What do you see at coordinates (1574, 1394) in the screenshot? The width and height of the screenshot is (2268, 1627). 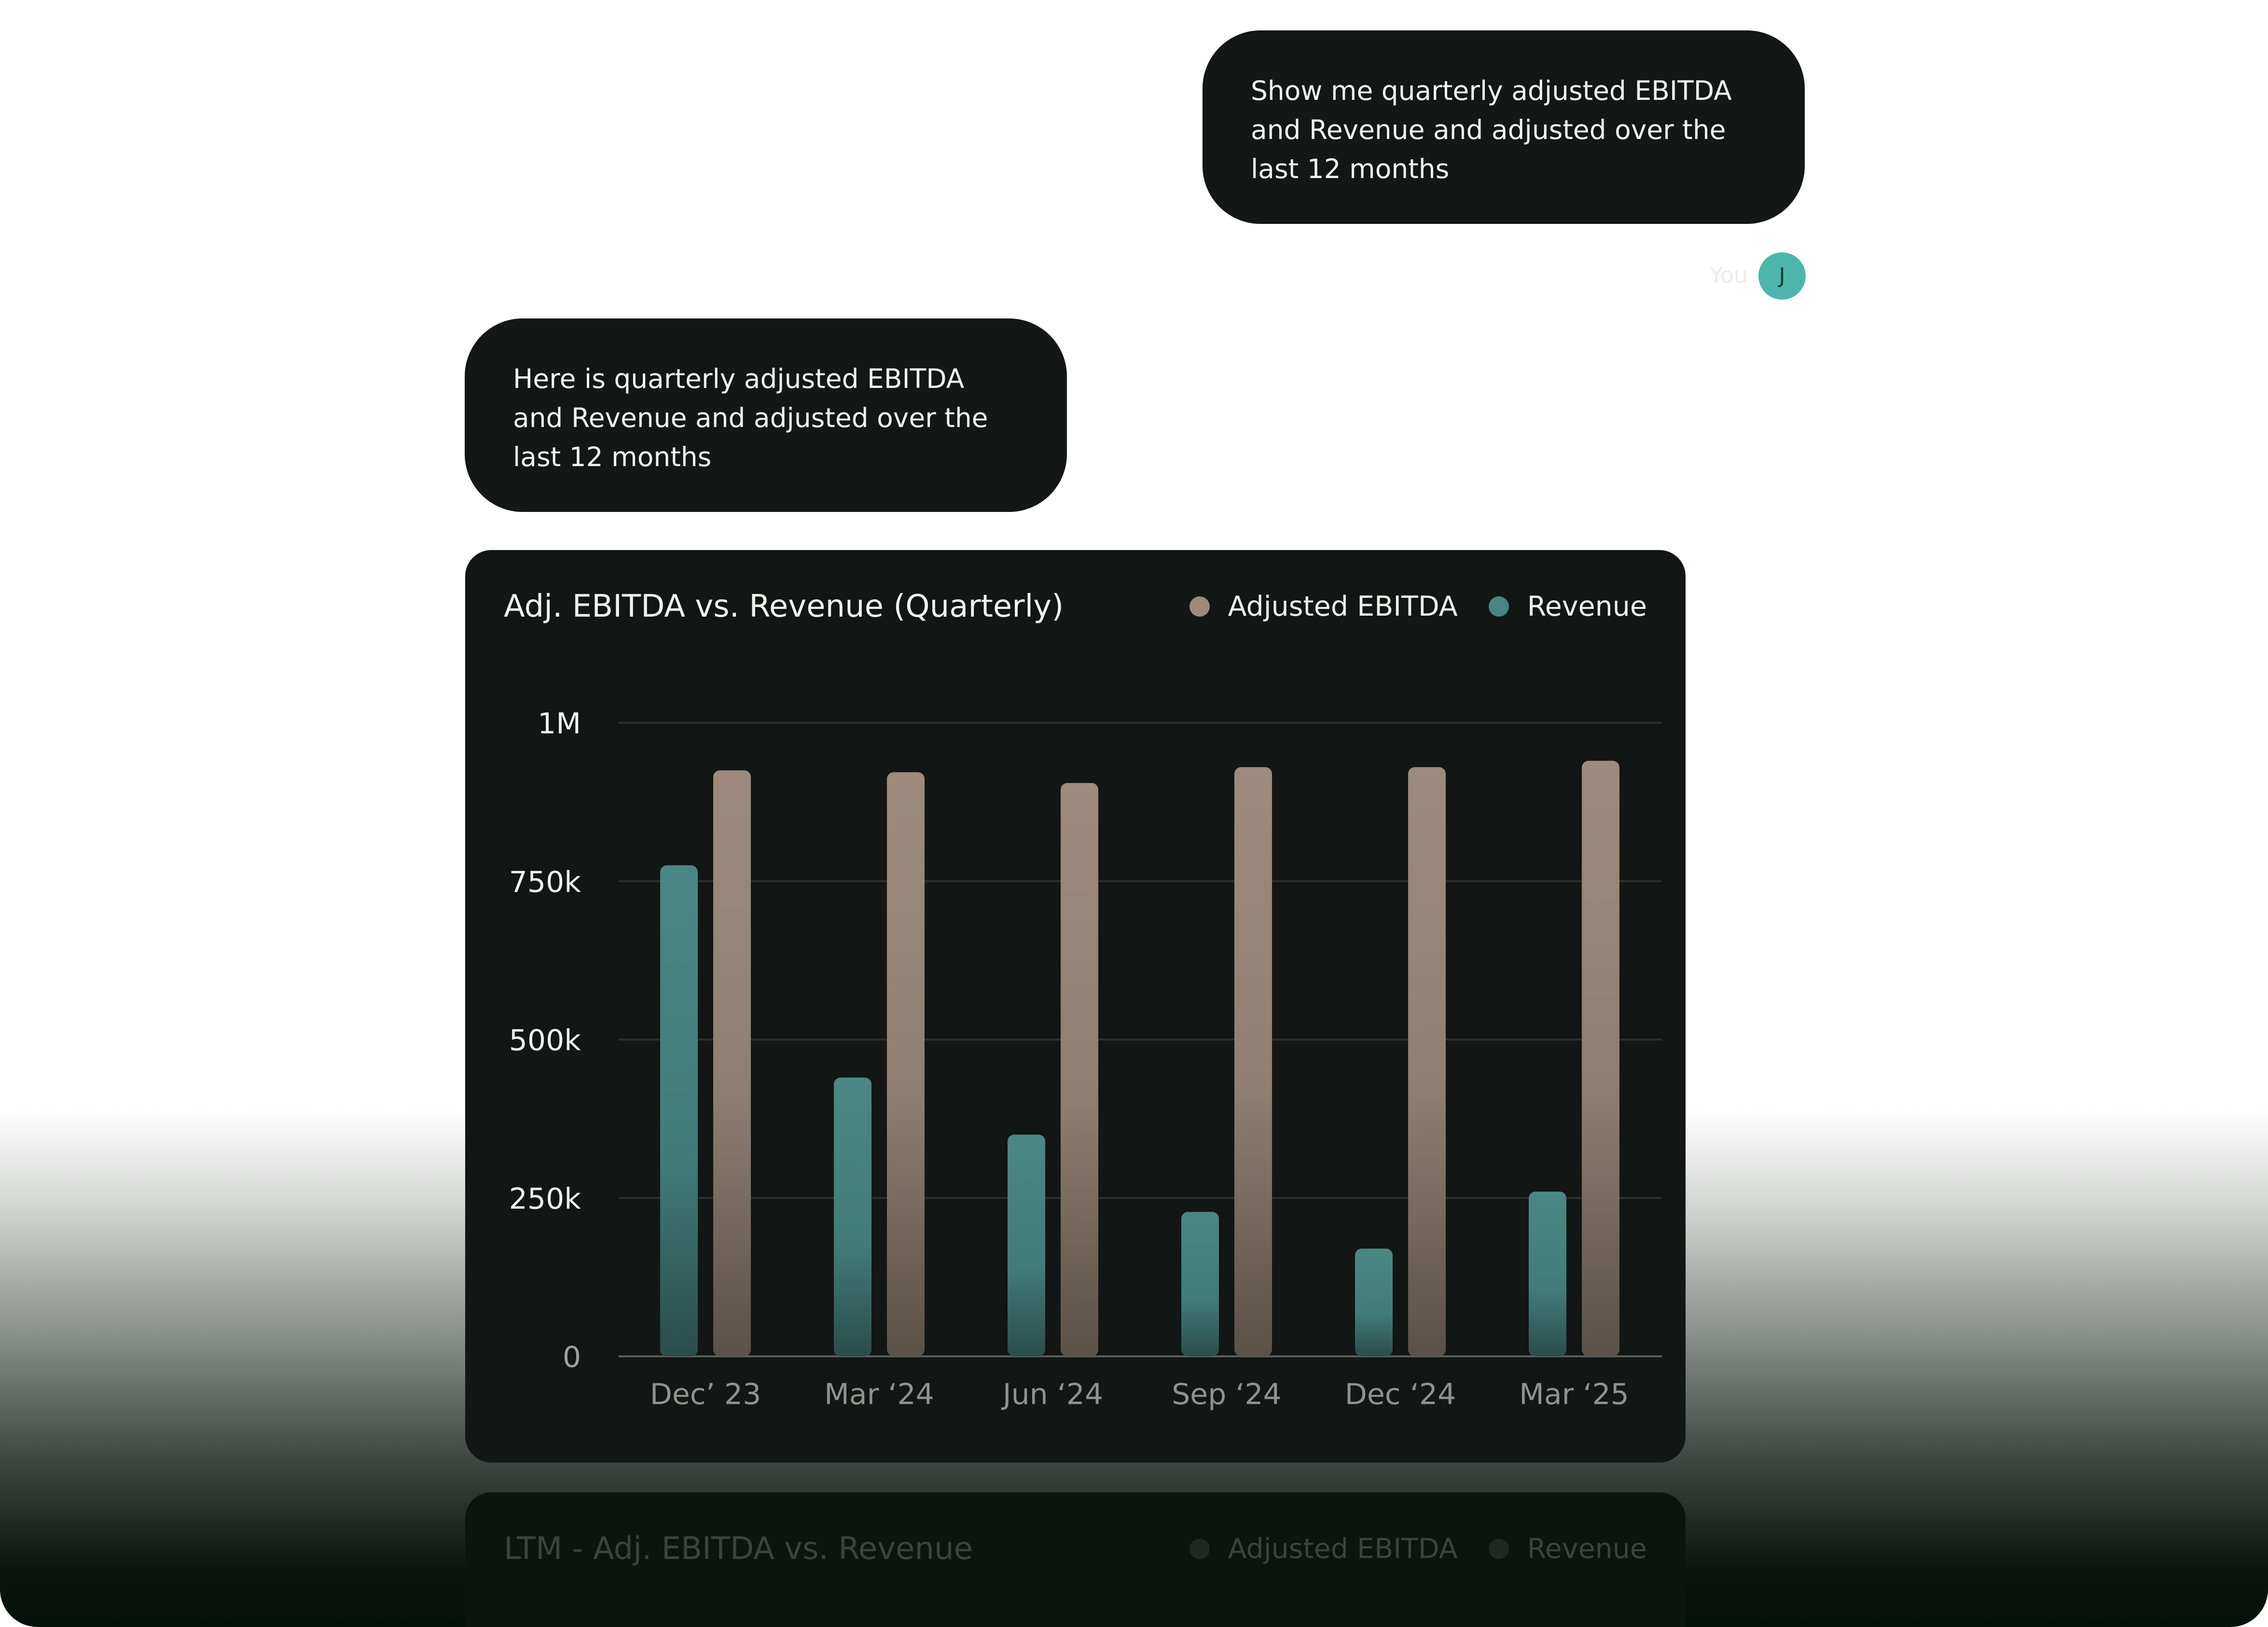 I see `x-tick-label: Mar ‘25` at bounding box center [1574, 1394].